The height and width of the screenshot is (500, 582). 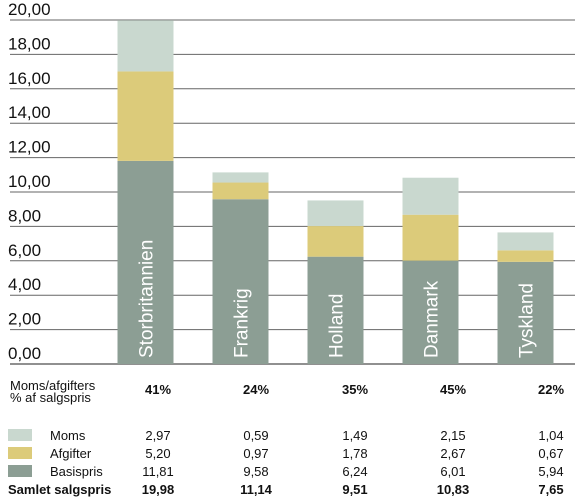 I want to click on table-cell: 1,78, so click(x=355, y=453).